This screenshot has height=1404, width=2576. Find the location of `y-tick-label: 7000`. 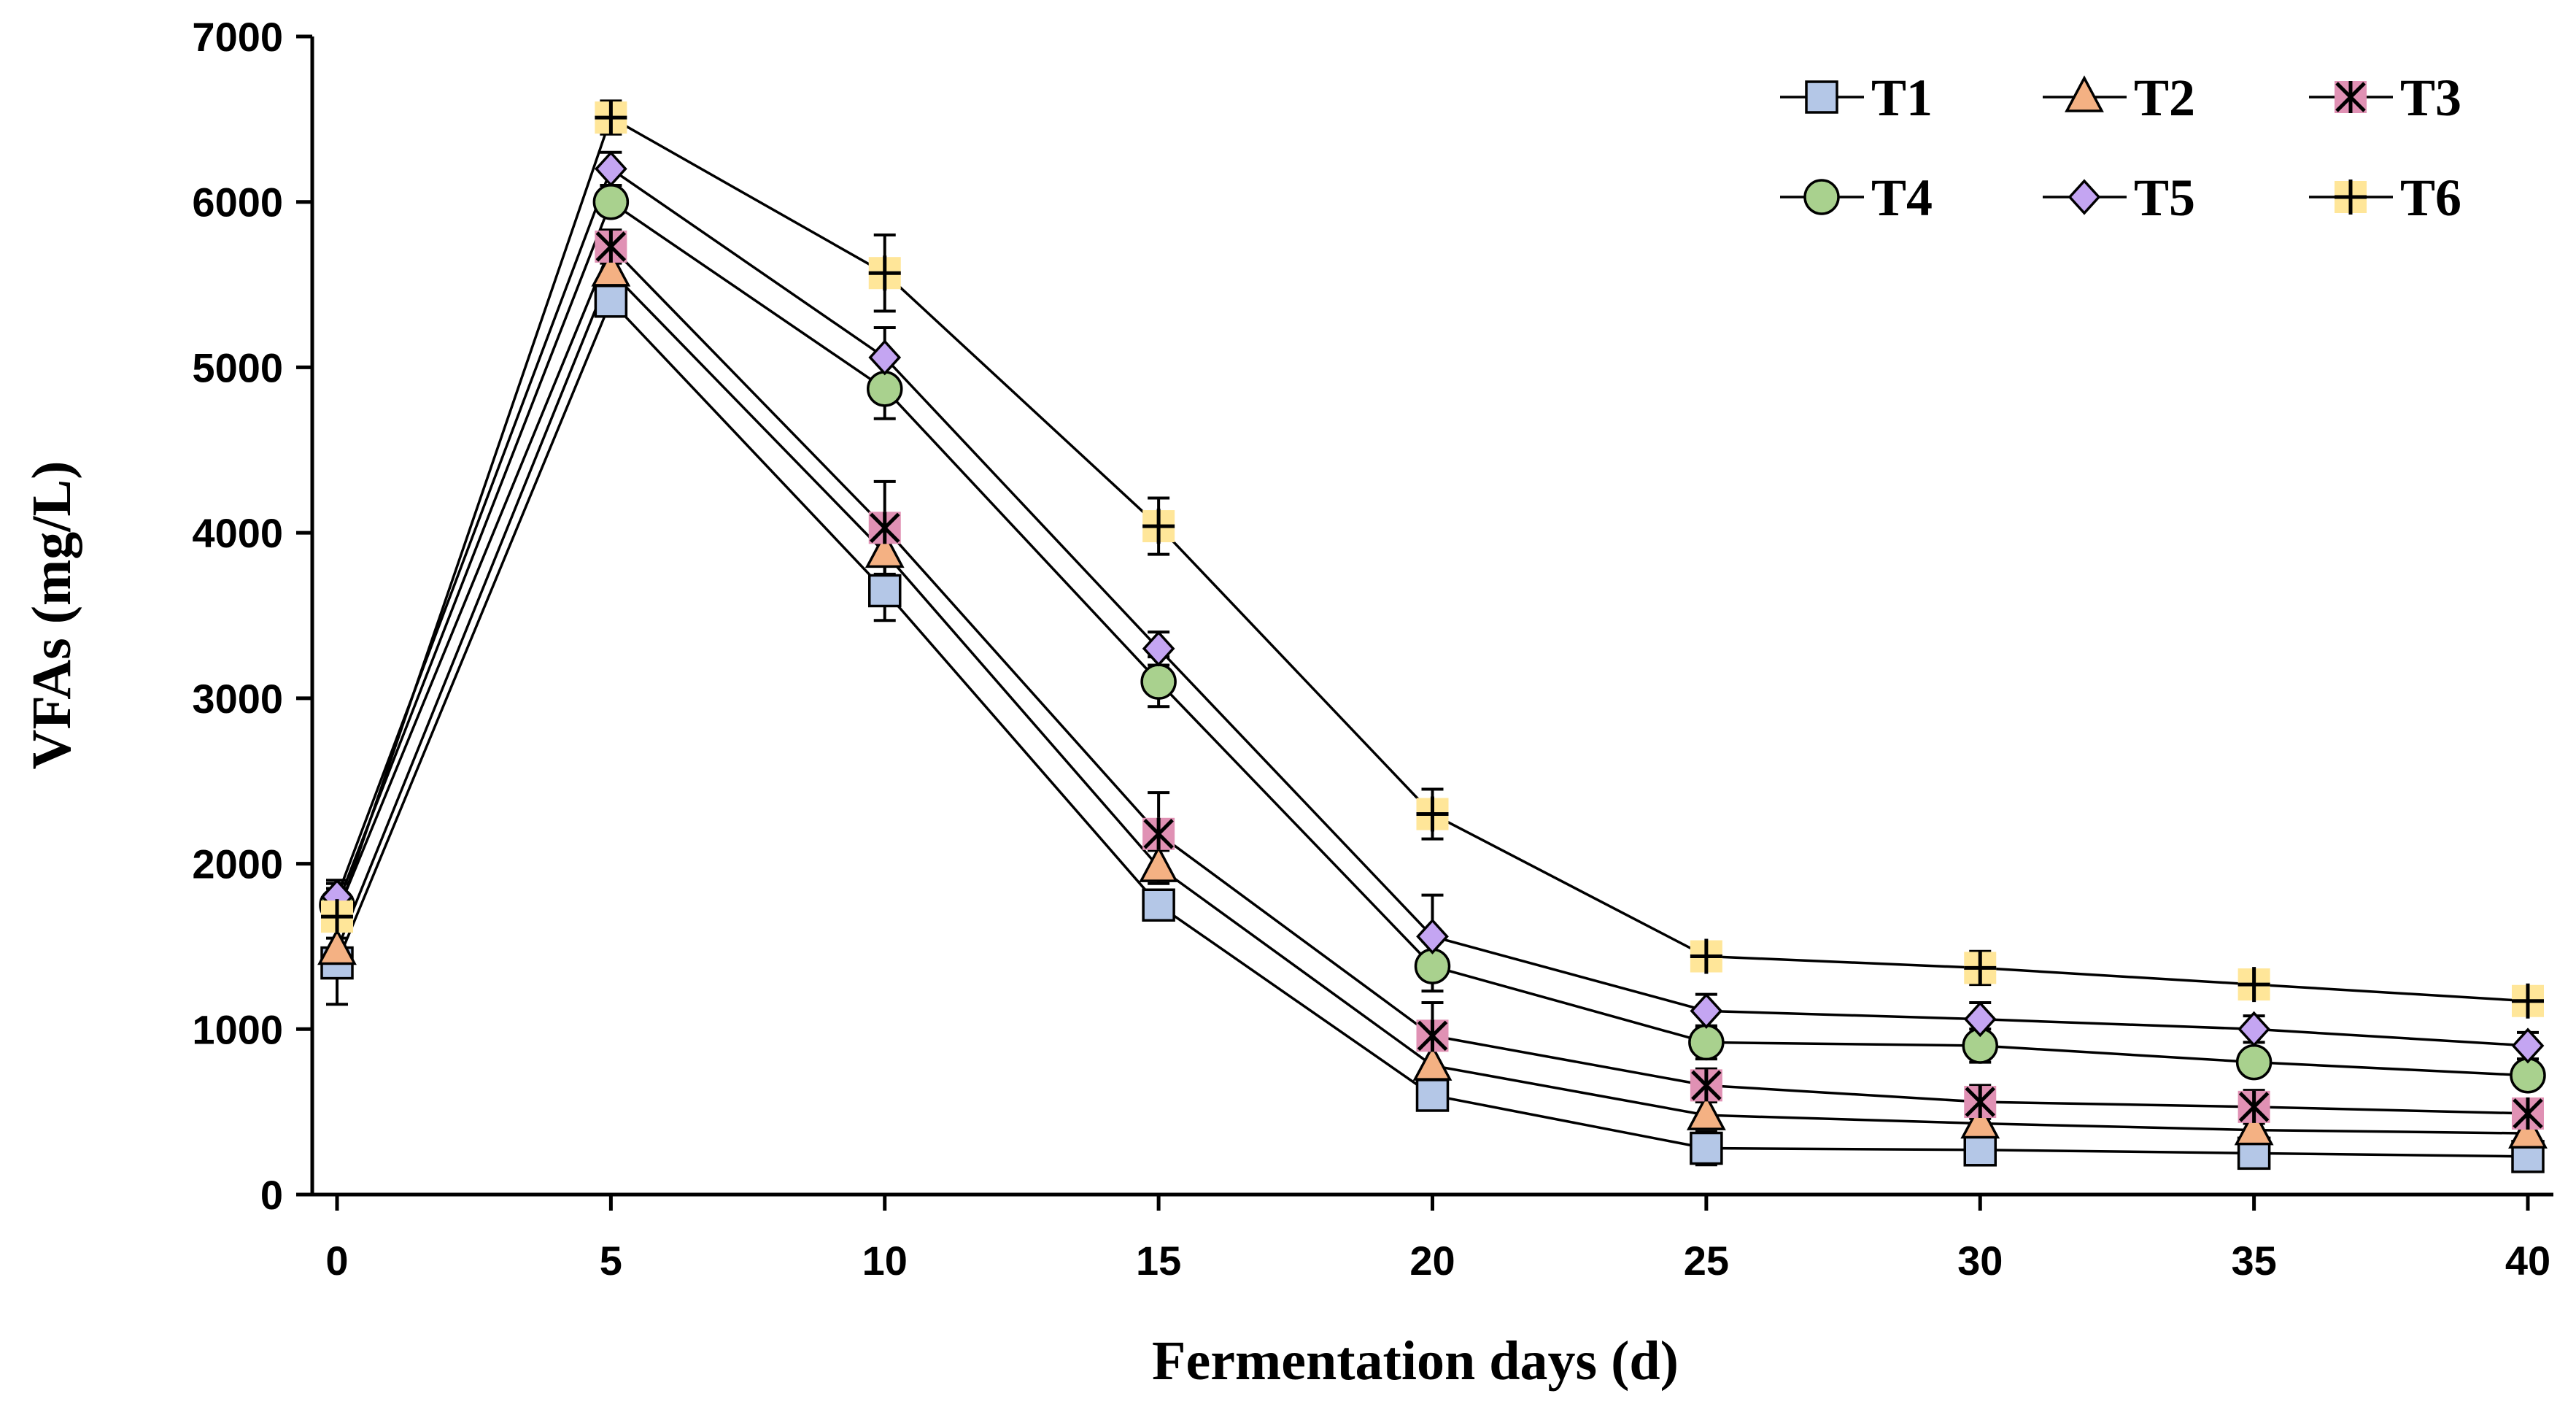

y-tick-label: 7000 is located at coordinates (237, 37).